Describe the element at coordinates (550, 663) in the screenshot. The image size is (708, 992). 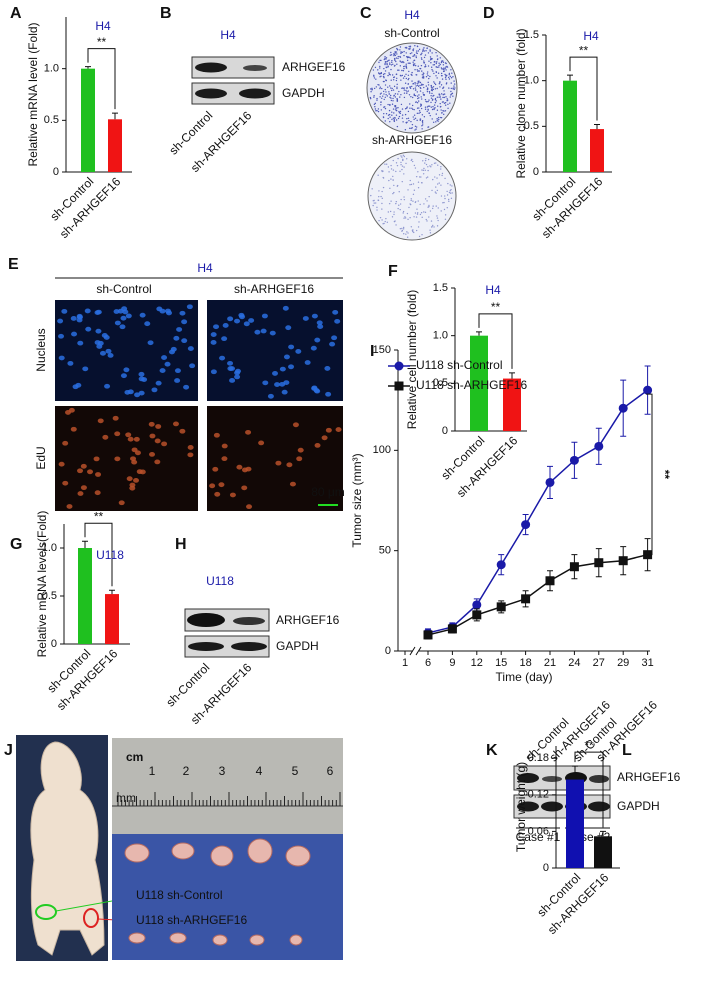
I see `x-tick-label: 21` at that location.